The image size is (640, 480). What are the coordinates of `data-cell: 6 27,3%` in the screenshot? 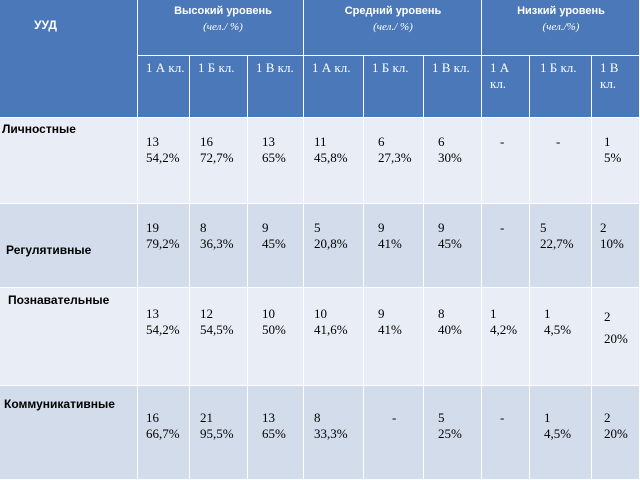 It's located at (394, 161).